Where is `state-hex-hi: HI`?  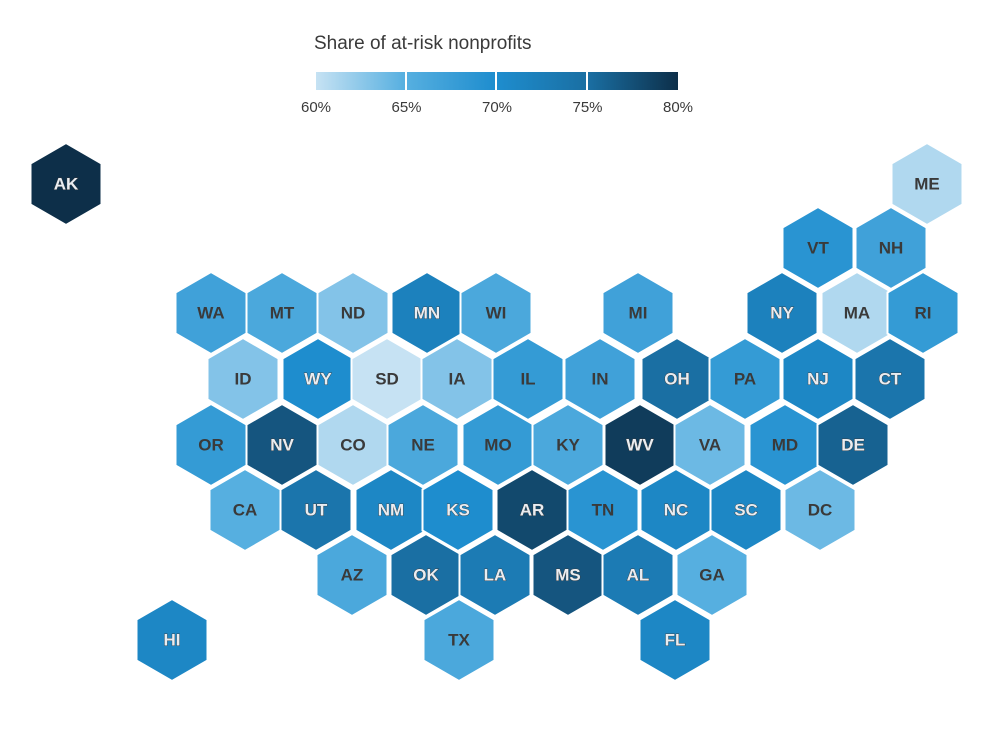
state-hex-hi: HI is located at coordinates (172, 640).